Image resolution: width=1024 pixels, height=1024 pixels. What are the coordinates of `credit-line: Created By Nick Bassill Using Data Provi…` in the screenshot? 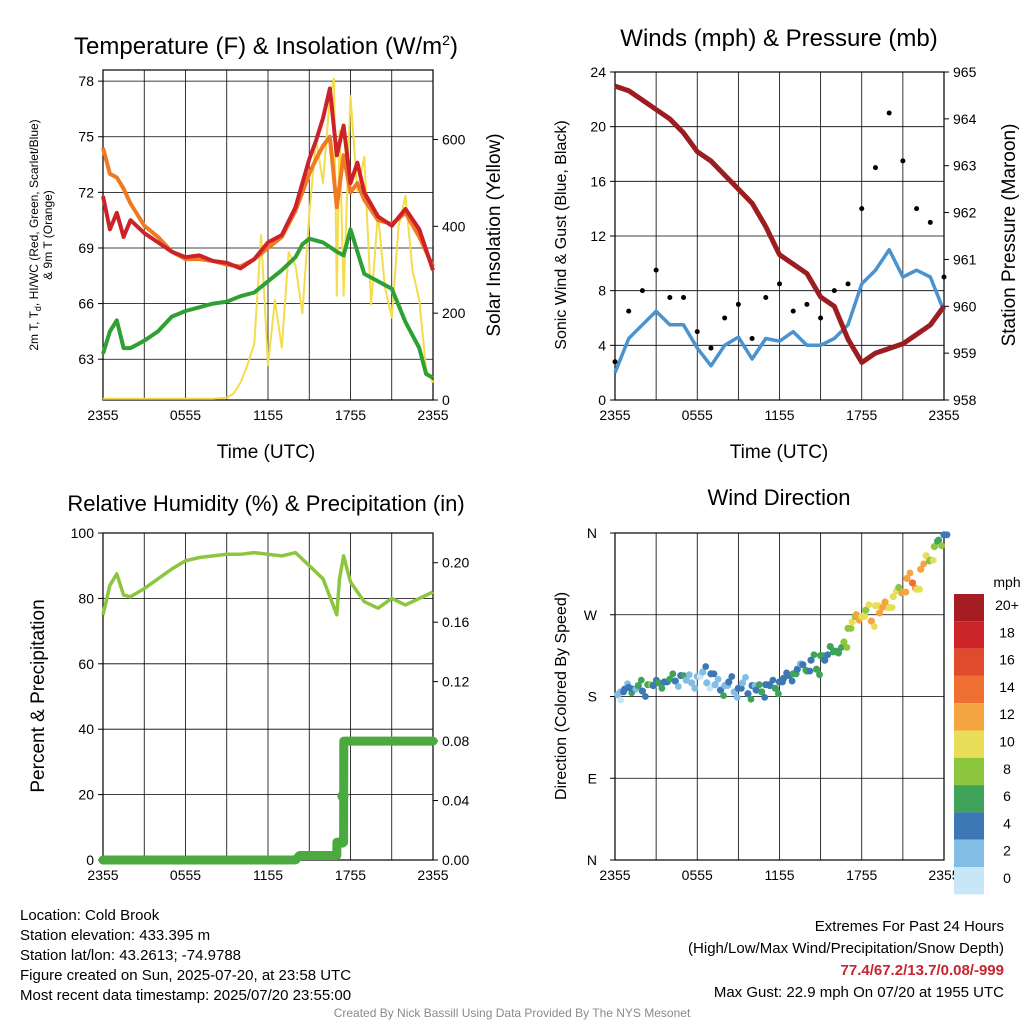 It's located at (512, 1013).